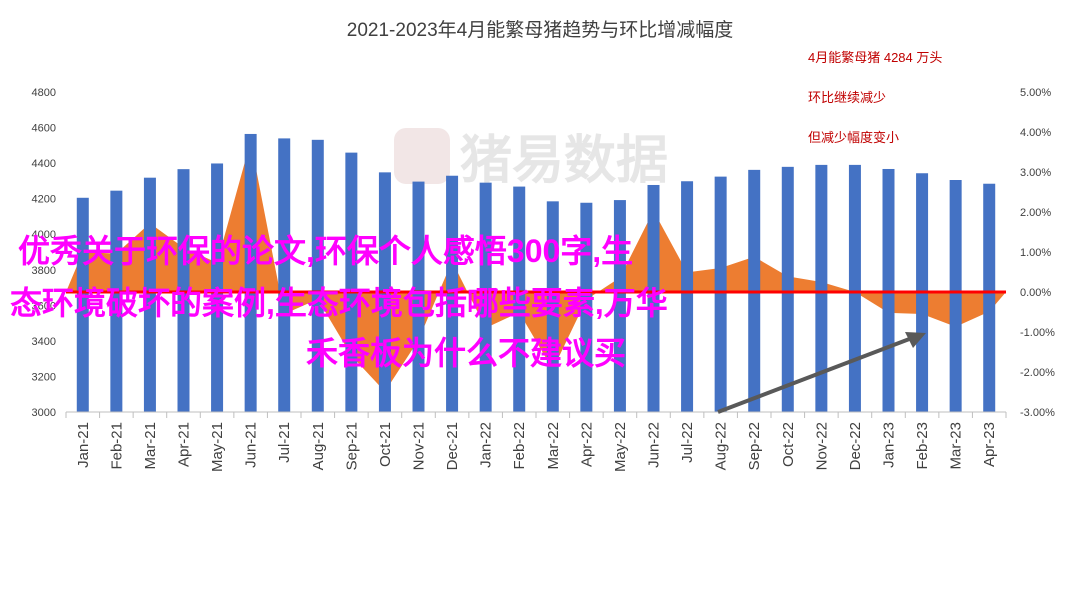 The width and height of the screenshot is (1080, 591). I want to click on y-right-tick: 5.00%, so click(1035, 93).